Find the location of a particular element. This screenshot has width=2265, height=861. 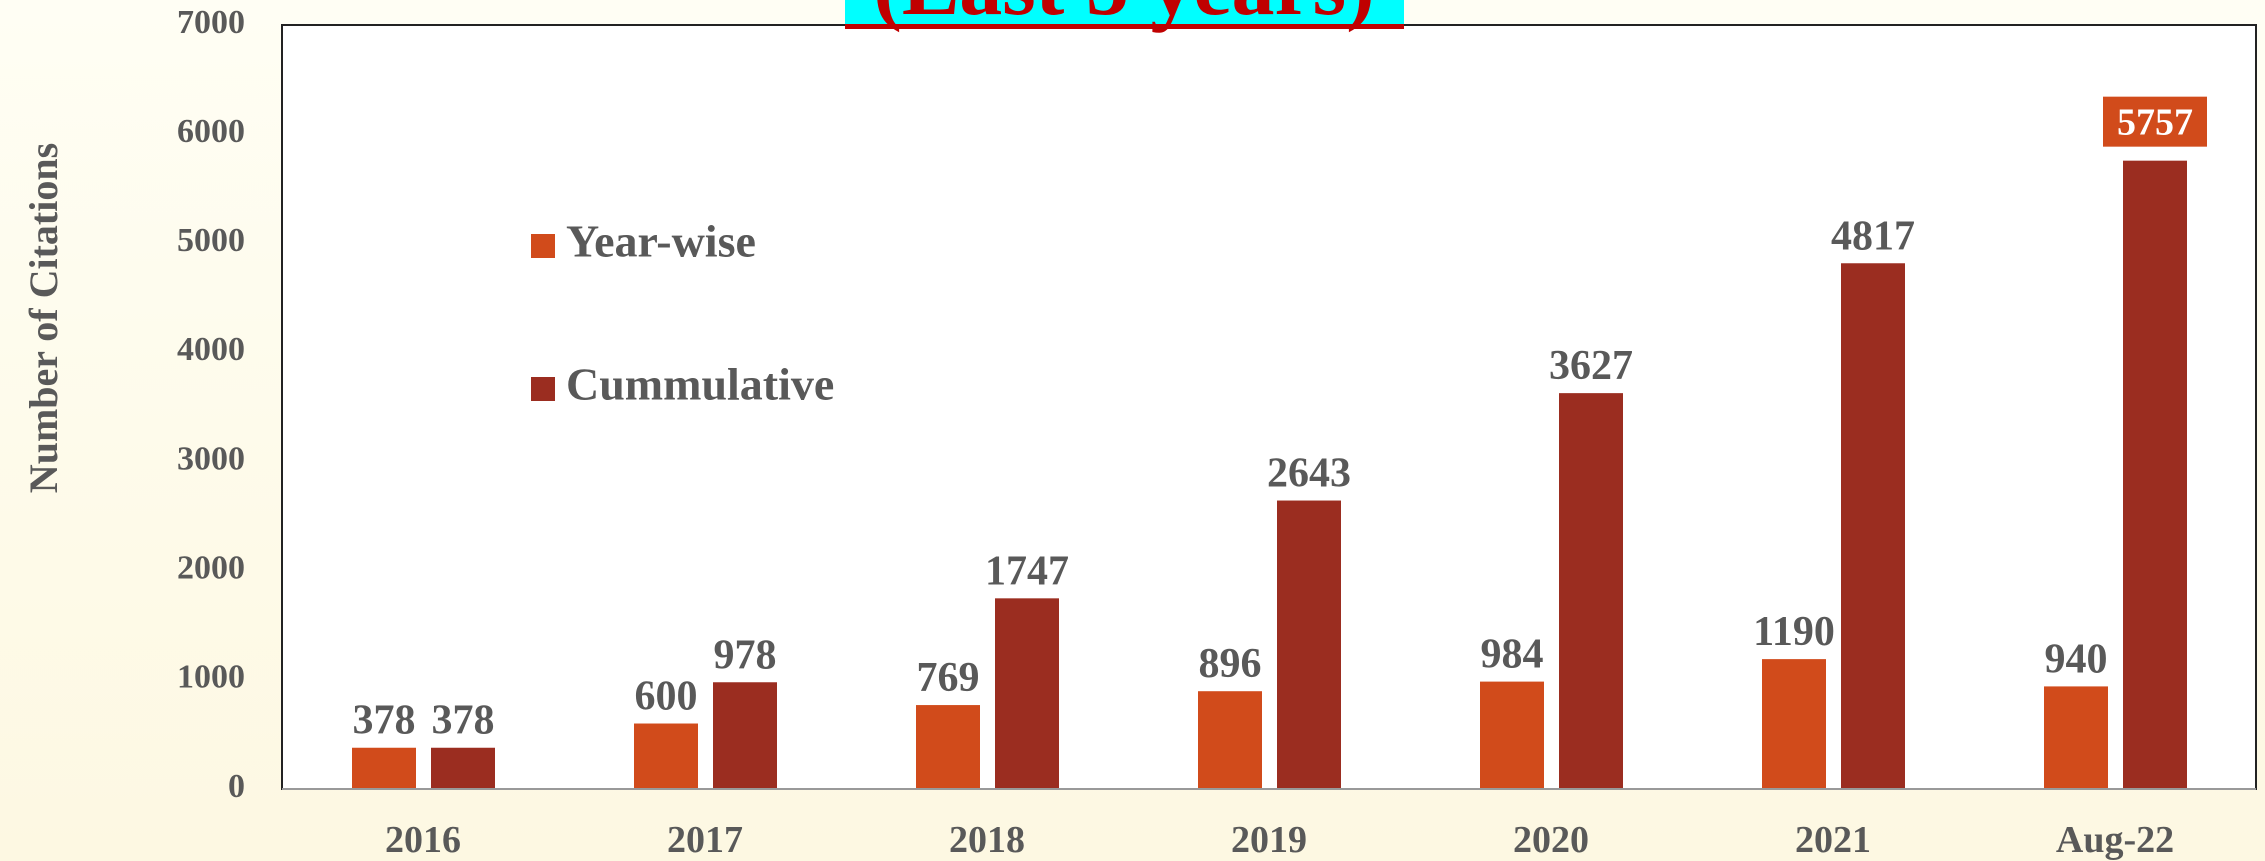

x-tick-label: 2021 is located at coordinates (1833, 840).